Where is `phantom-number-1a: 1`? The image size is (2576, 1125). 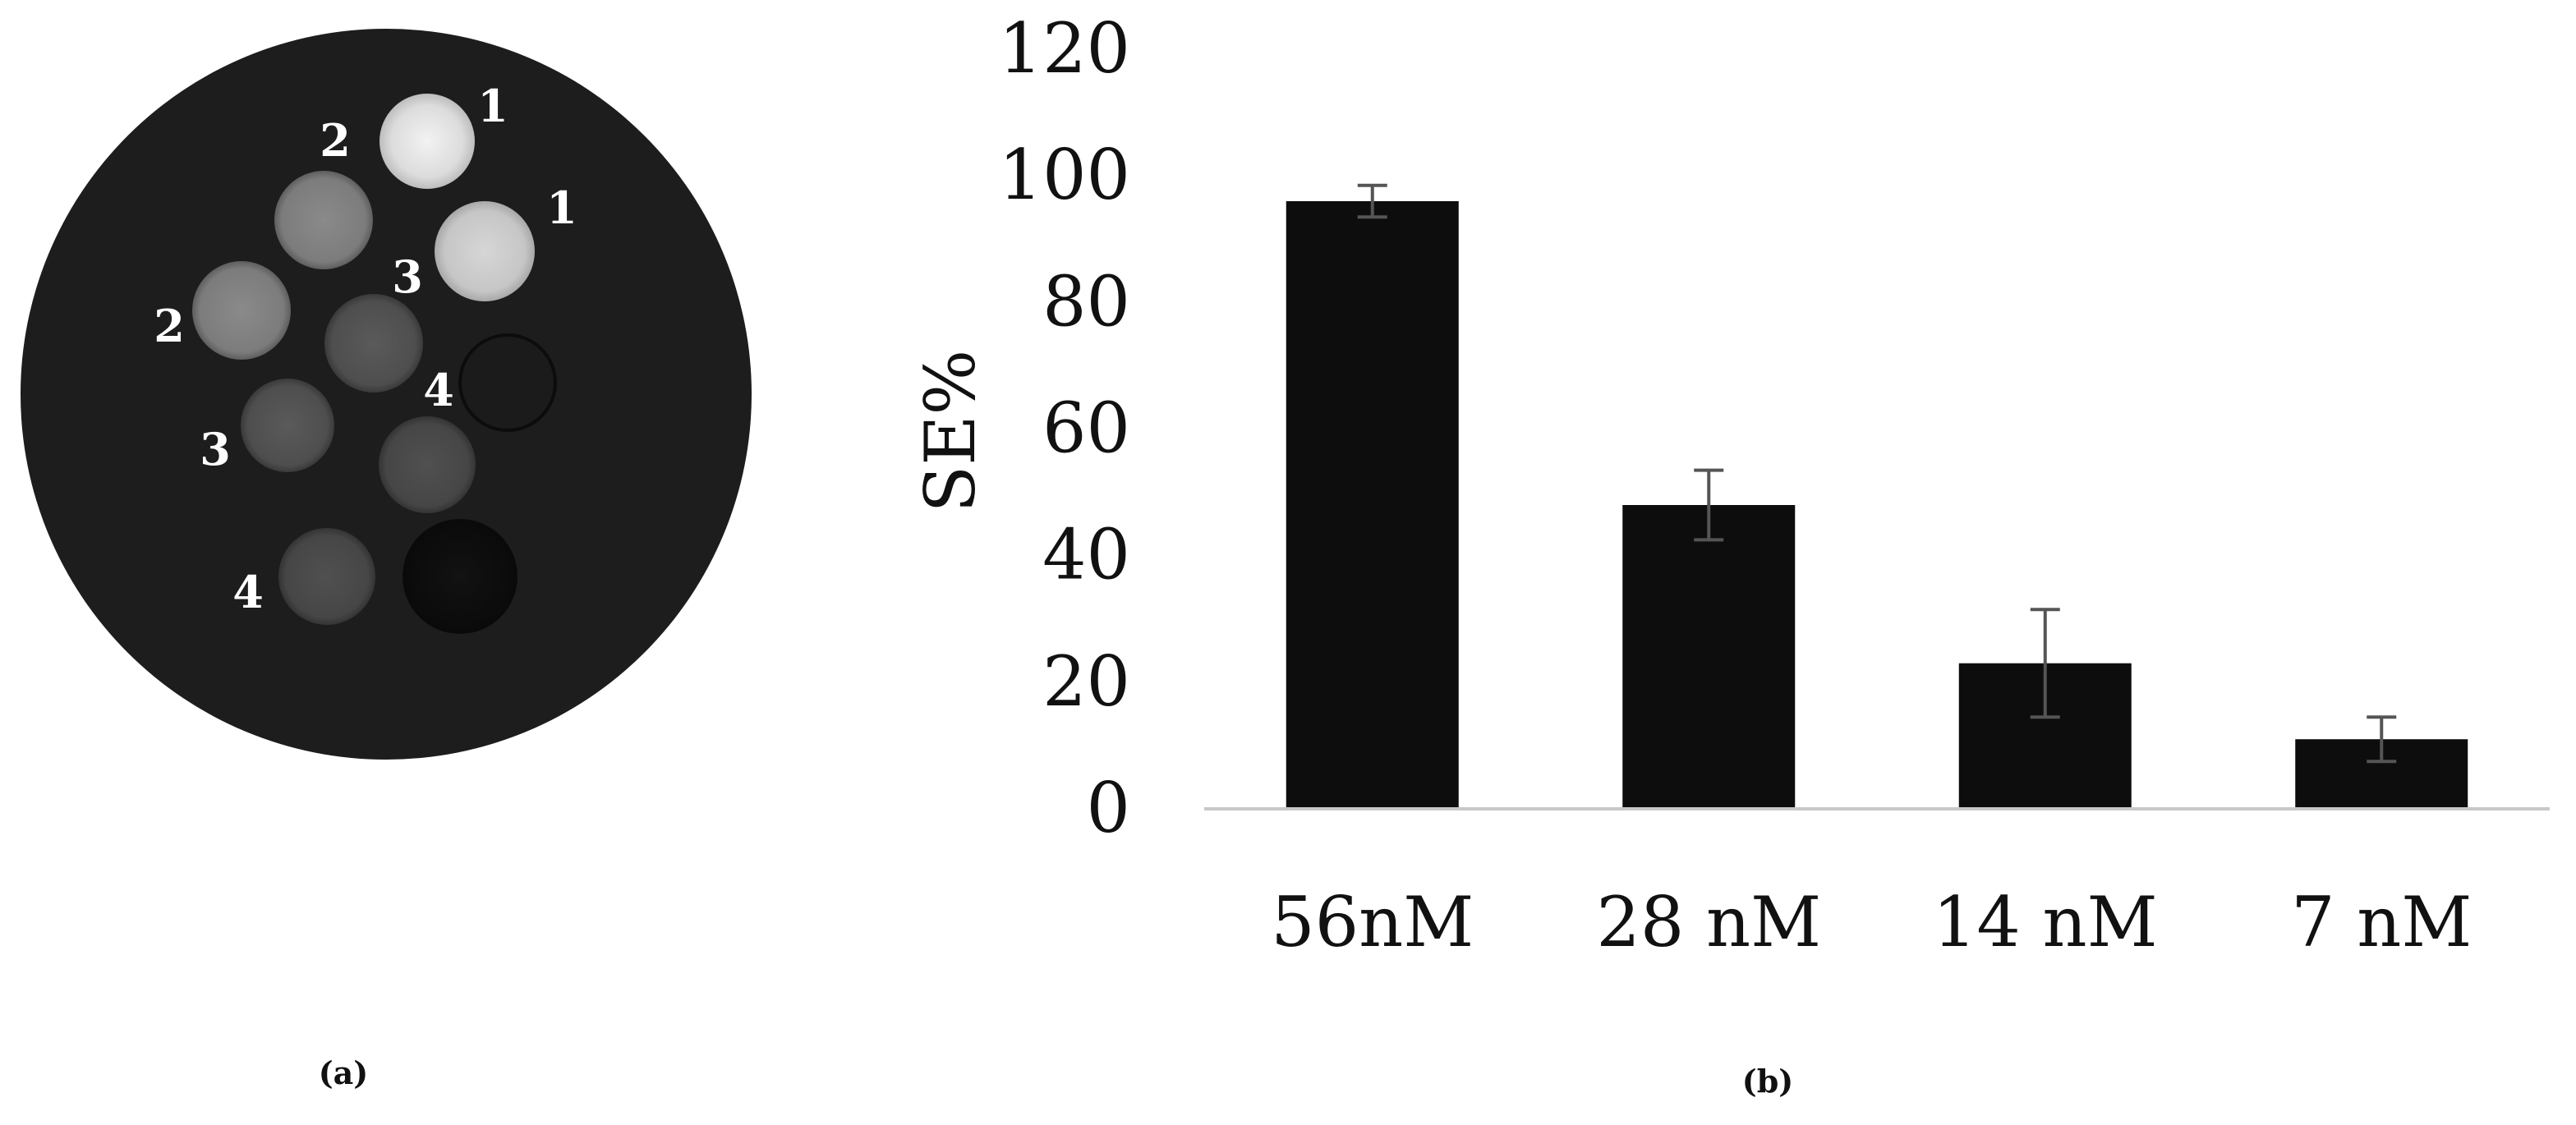
phantom-number-1a: 1 is located at coordinates (492, 106).